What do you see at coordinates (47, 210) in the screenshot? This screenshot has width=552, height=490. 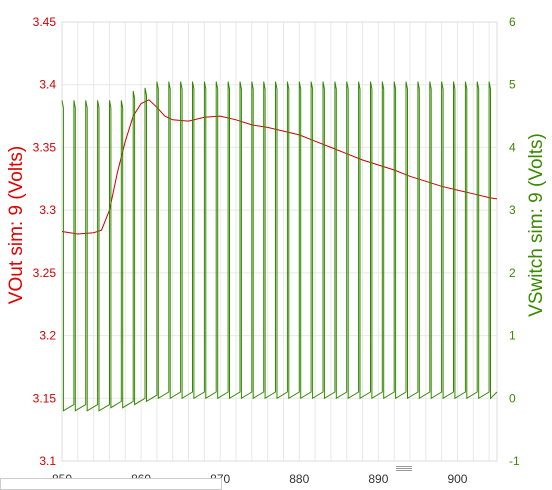 I see `y-left-tick-label: 3.3` at bounding box center [47, 210].